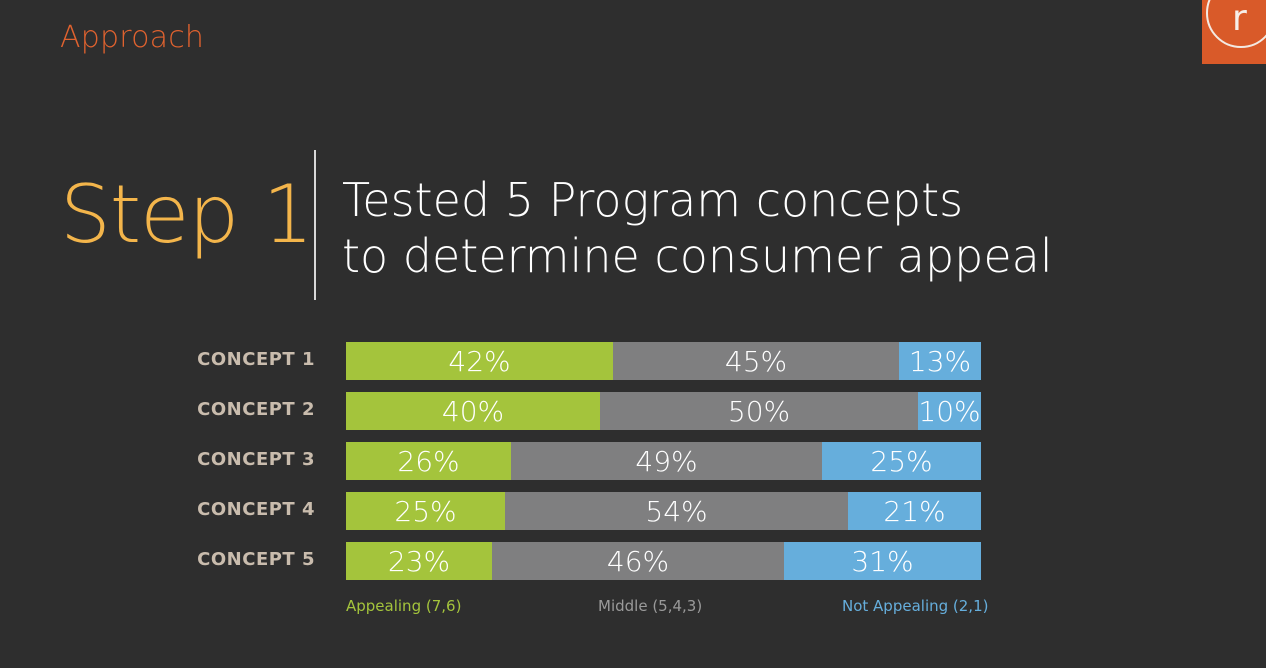 The height and width of the screenshot is (668, 1266). I want to click on data-label-appealing-concept-3: 26%, so click(428, 461).